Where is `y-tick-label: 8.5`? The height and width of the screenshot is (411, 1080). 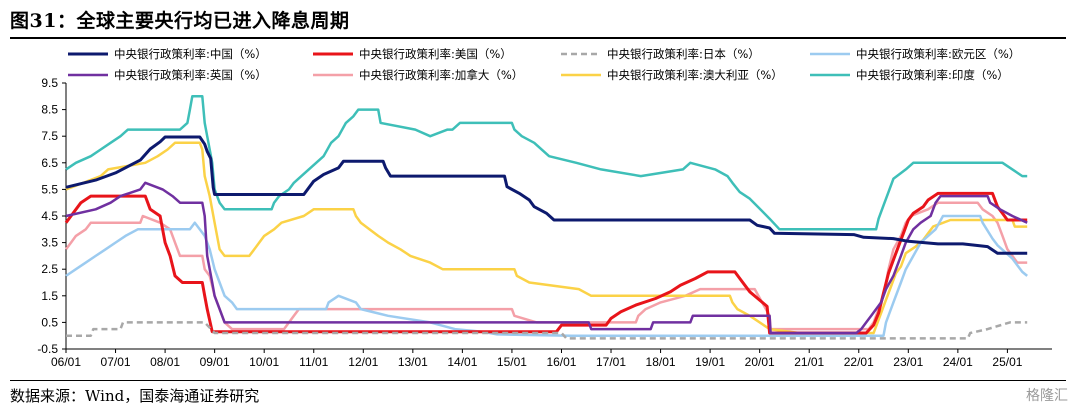 y-tick-label: 8.5 is located at coordinates (49, 110).